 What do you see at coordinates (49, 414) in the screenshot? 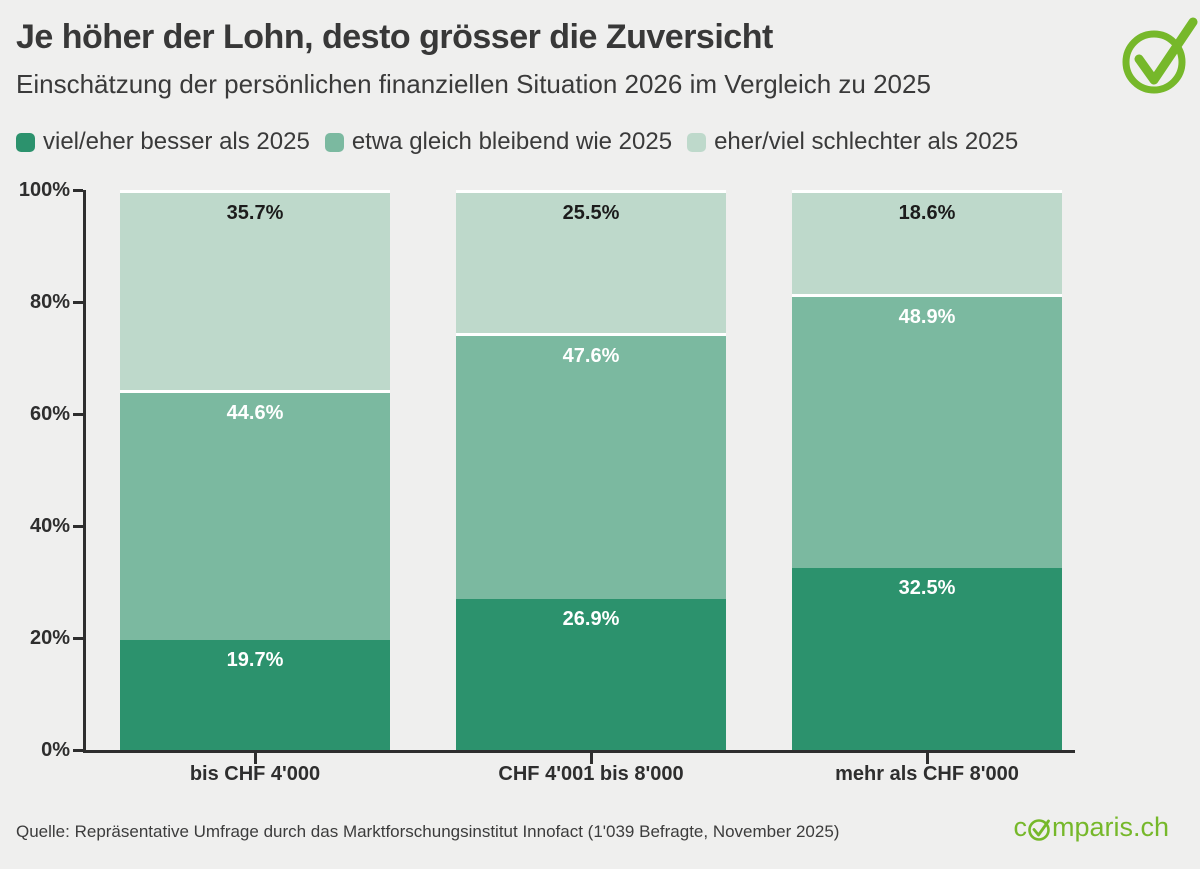
I see `y-axis-label: 60%` at bounding box center [49, 414].